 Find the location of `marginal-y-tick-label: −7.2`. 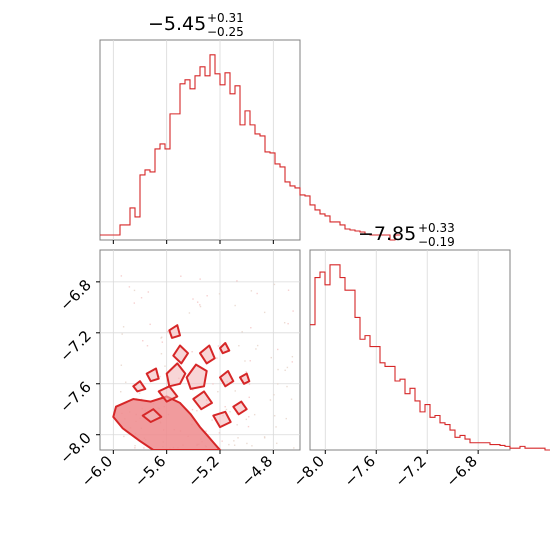

marginal-y-tick-label: −7.2 is located at coordinates (411, 471).